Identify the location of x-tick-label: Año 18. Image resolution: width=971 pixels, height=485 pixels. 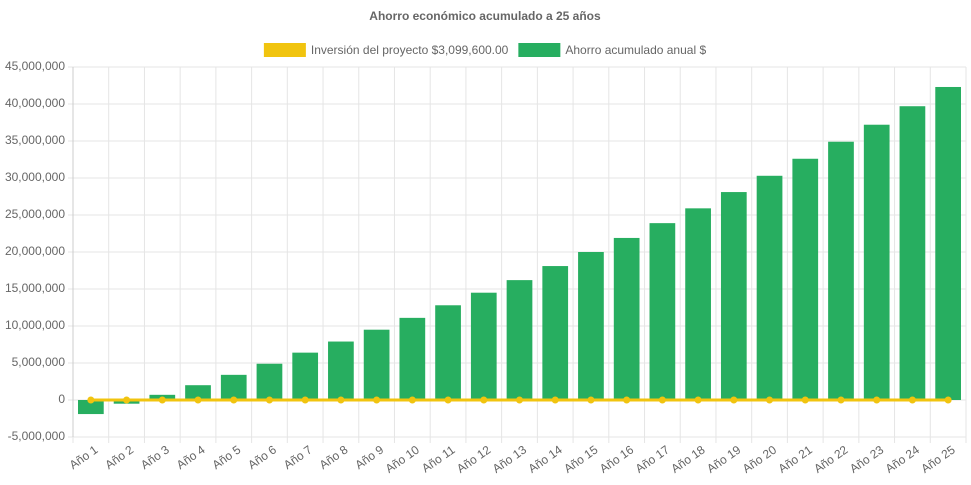
(687, 458).